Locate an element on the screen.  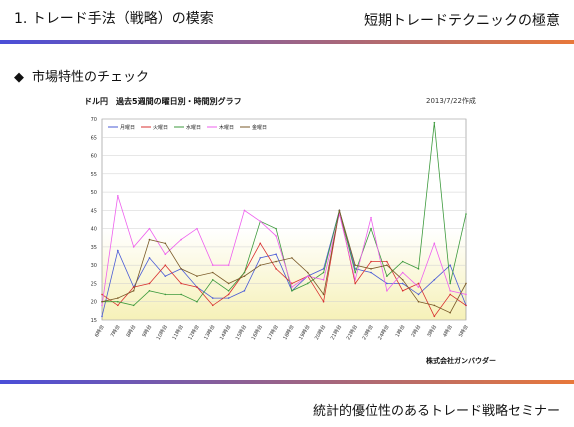
y-tick-label: 20 is located at coordinates (94, 303).